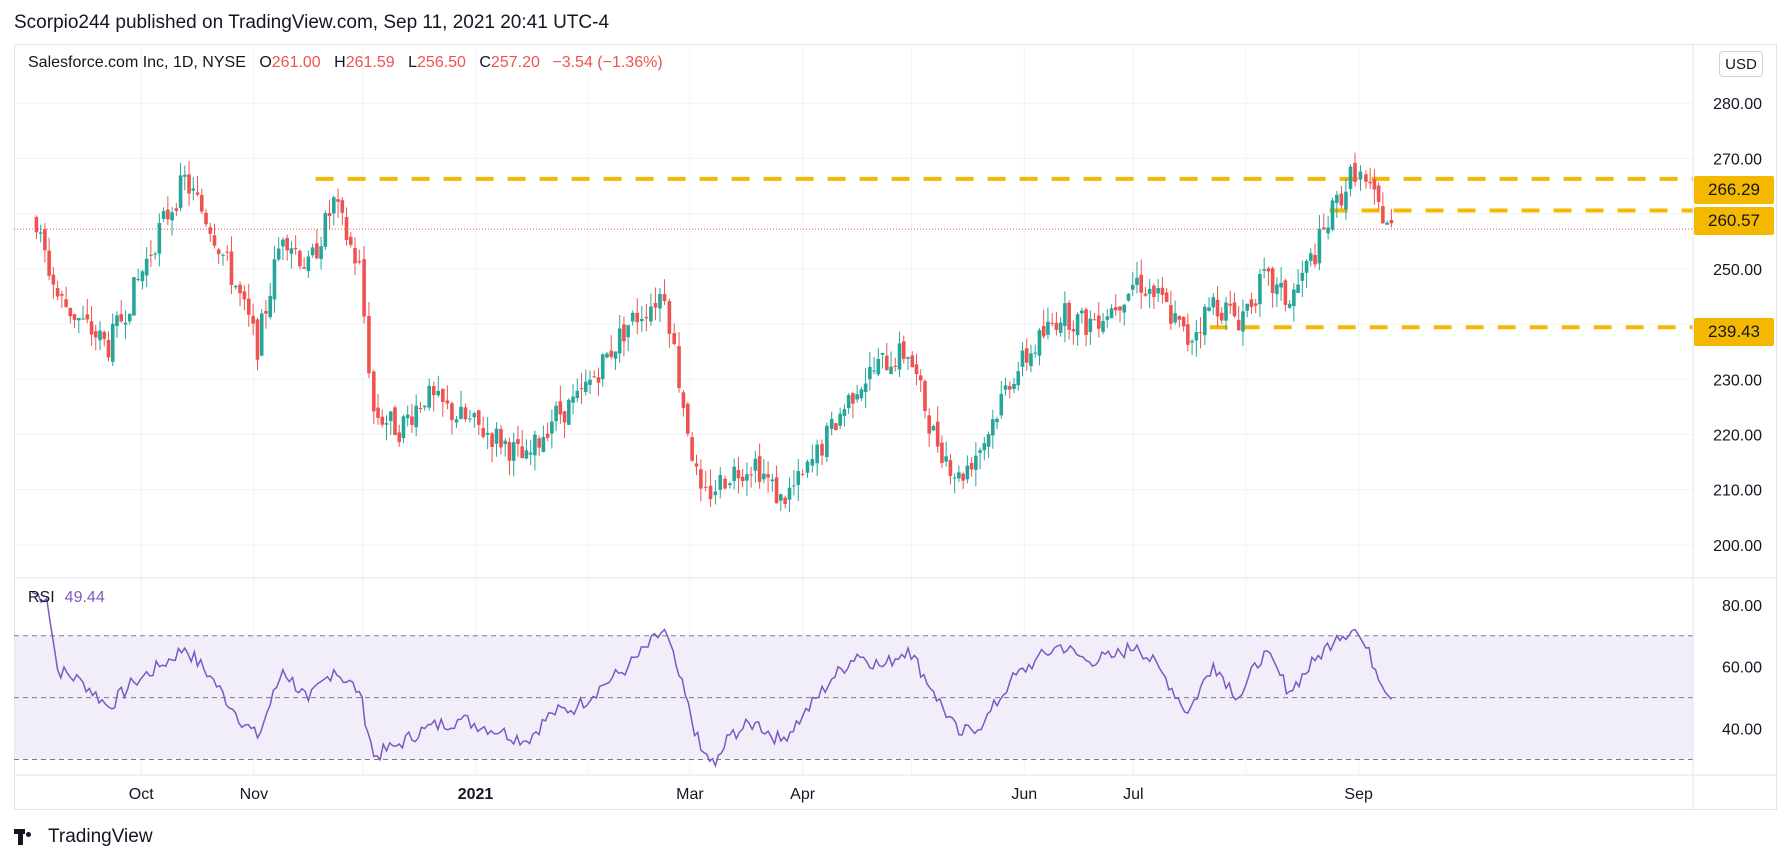 The width and height of the screenshot is (1791, 866). What do you see at coordinates (1024, 794) in the screenshot?
I see `x-tick-label: Jun` at bounding box center [1024, 794].